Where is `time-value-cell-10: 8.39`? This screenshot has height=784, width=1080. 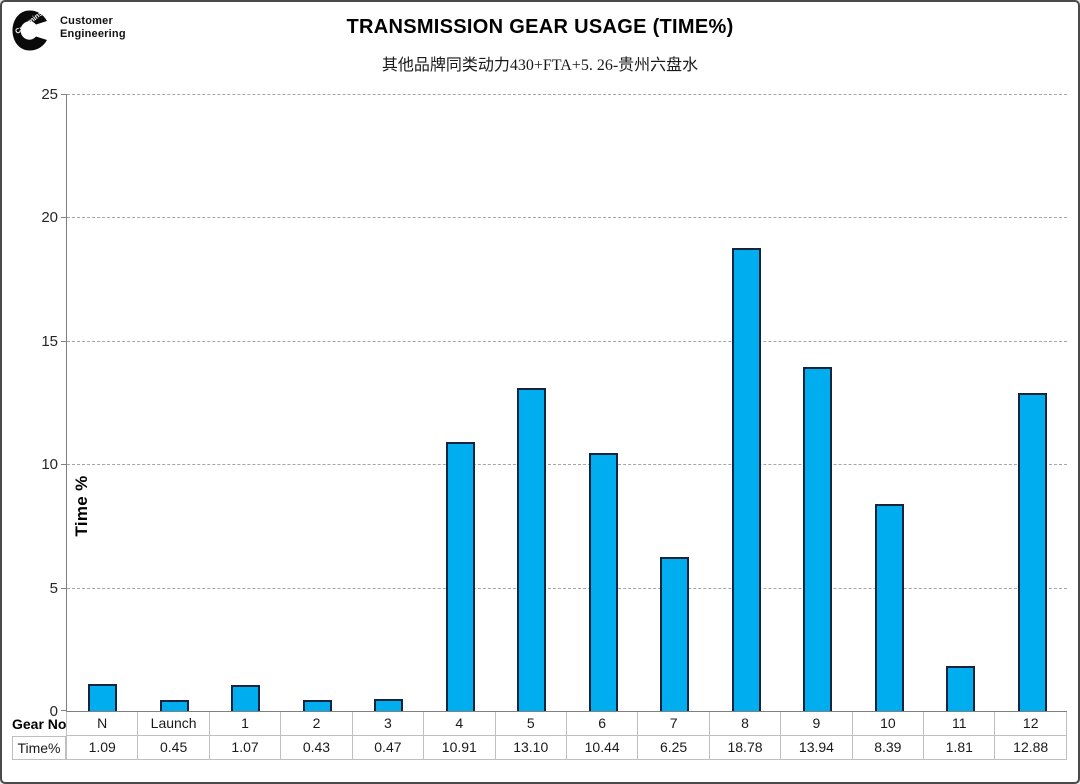
time-value-cell-10: 8.39 is located at coordinates (888, 748).